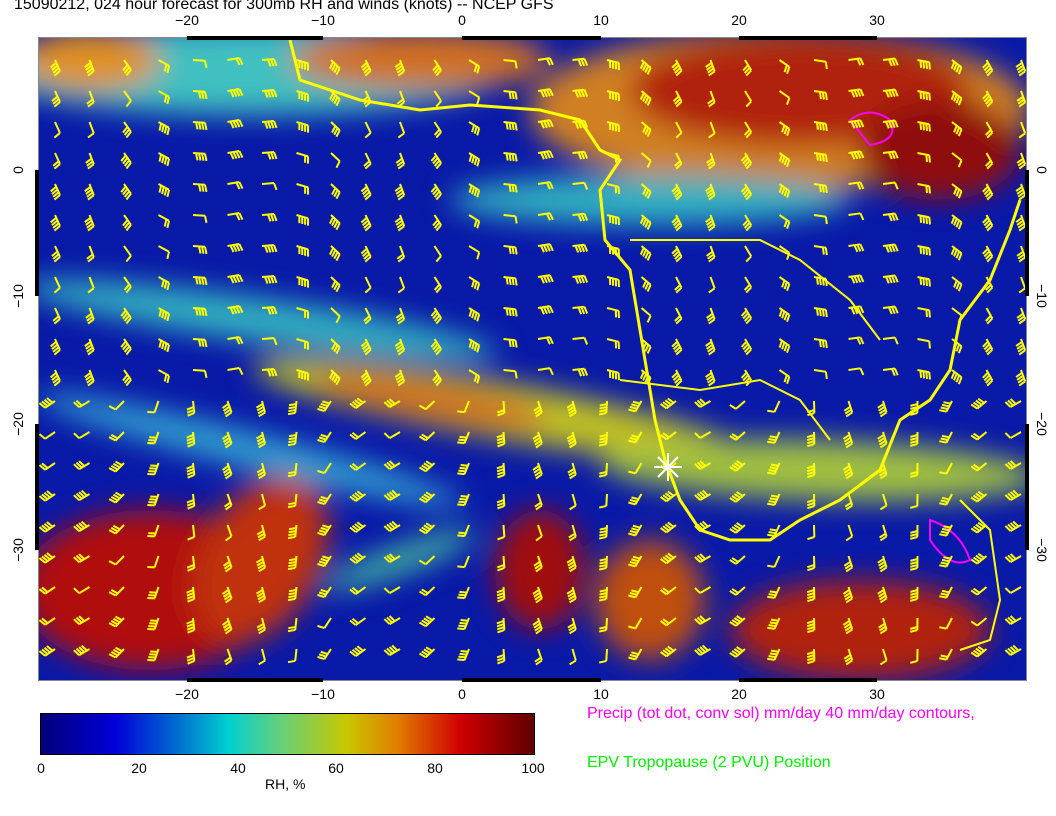 This screenshot has width=1056, height=816. Describe the element at coordinates (435, 768) in the screenshot. I see `colorbar-tick: 80` at that location.